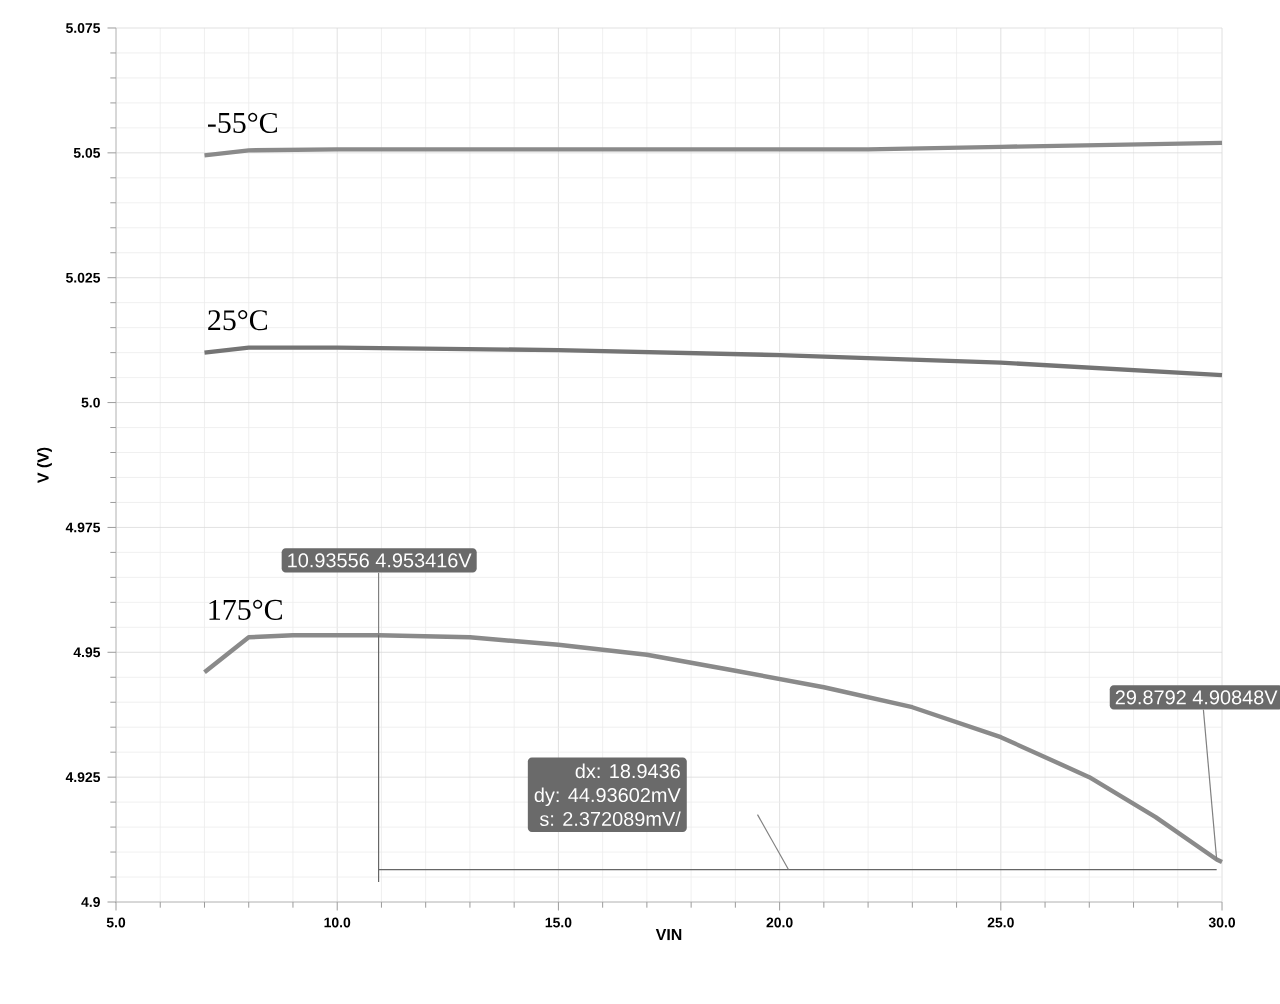 This screenshot has height=1004, width=1280. What do you see at coordinates (607, 797) in the screenshot?
I see `annotation: dy: 44.93602mV` at bounding box center [607, 797].